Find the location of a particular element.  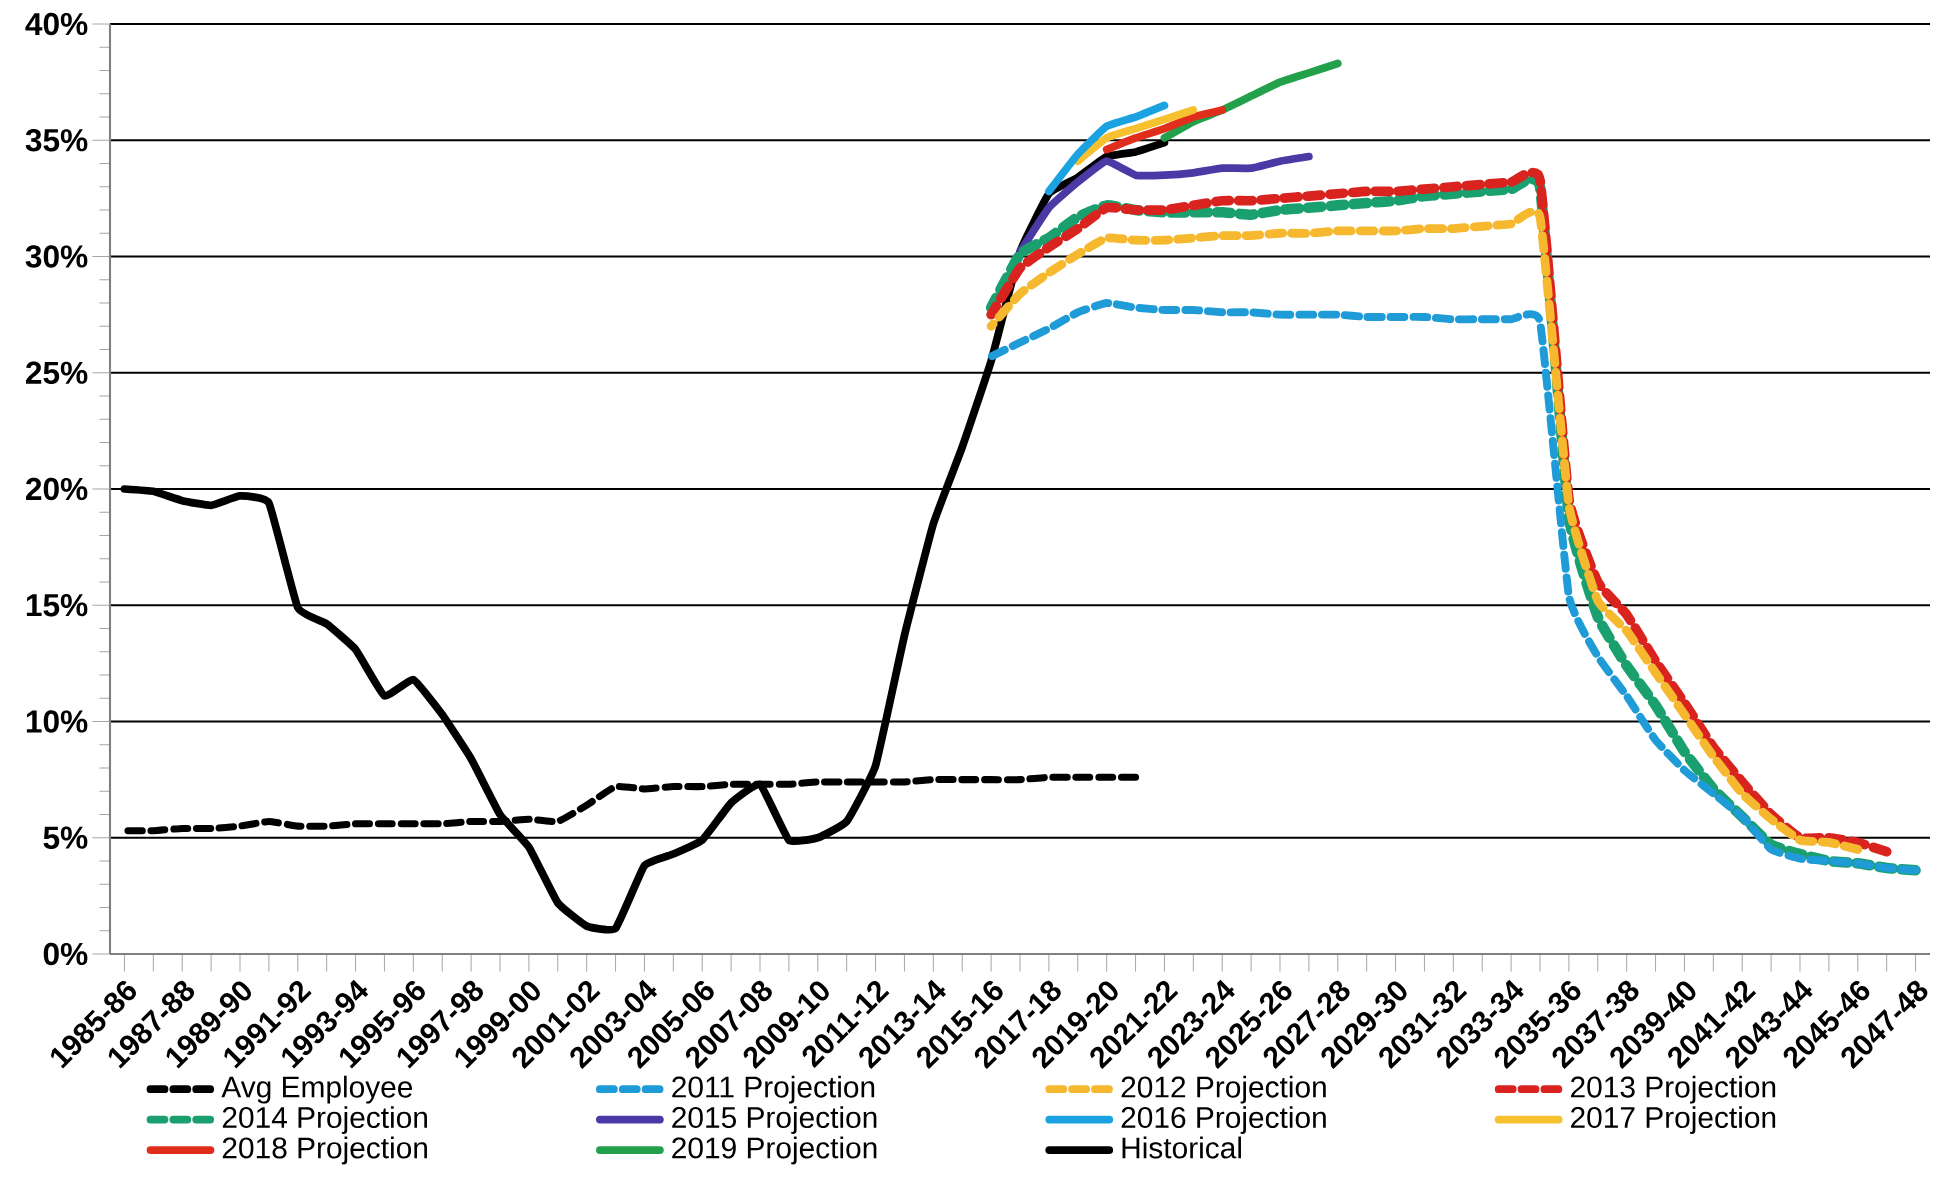

legend-label: 2013 Projection is located at coordinates (1673, 1089).